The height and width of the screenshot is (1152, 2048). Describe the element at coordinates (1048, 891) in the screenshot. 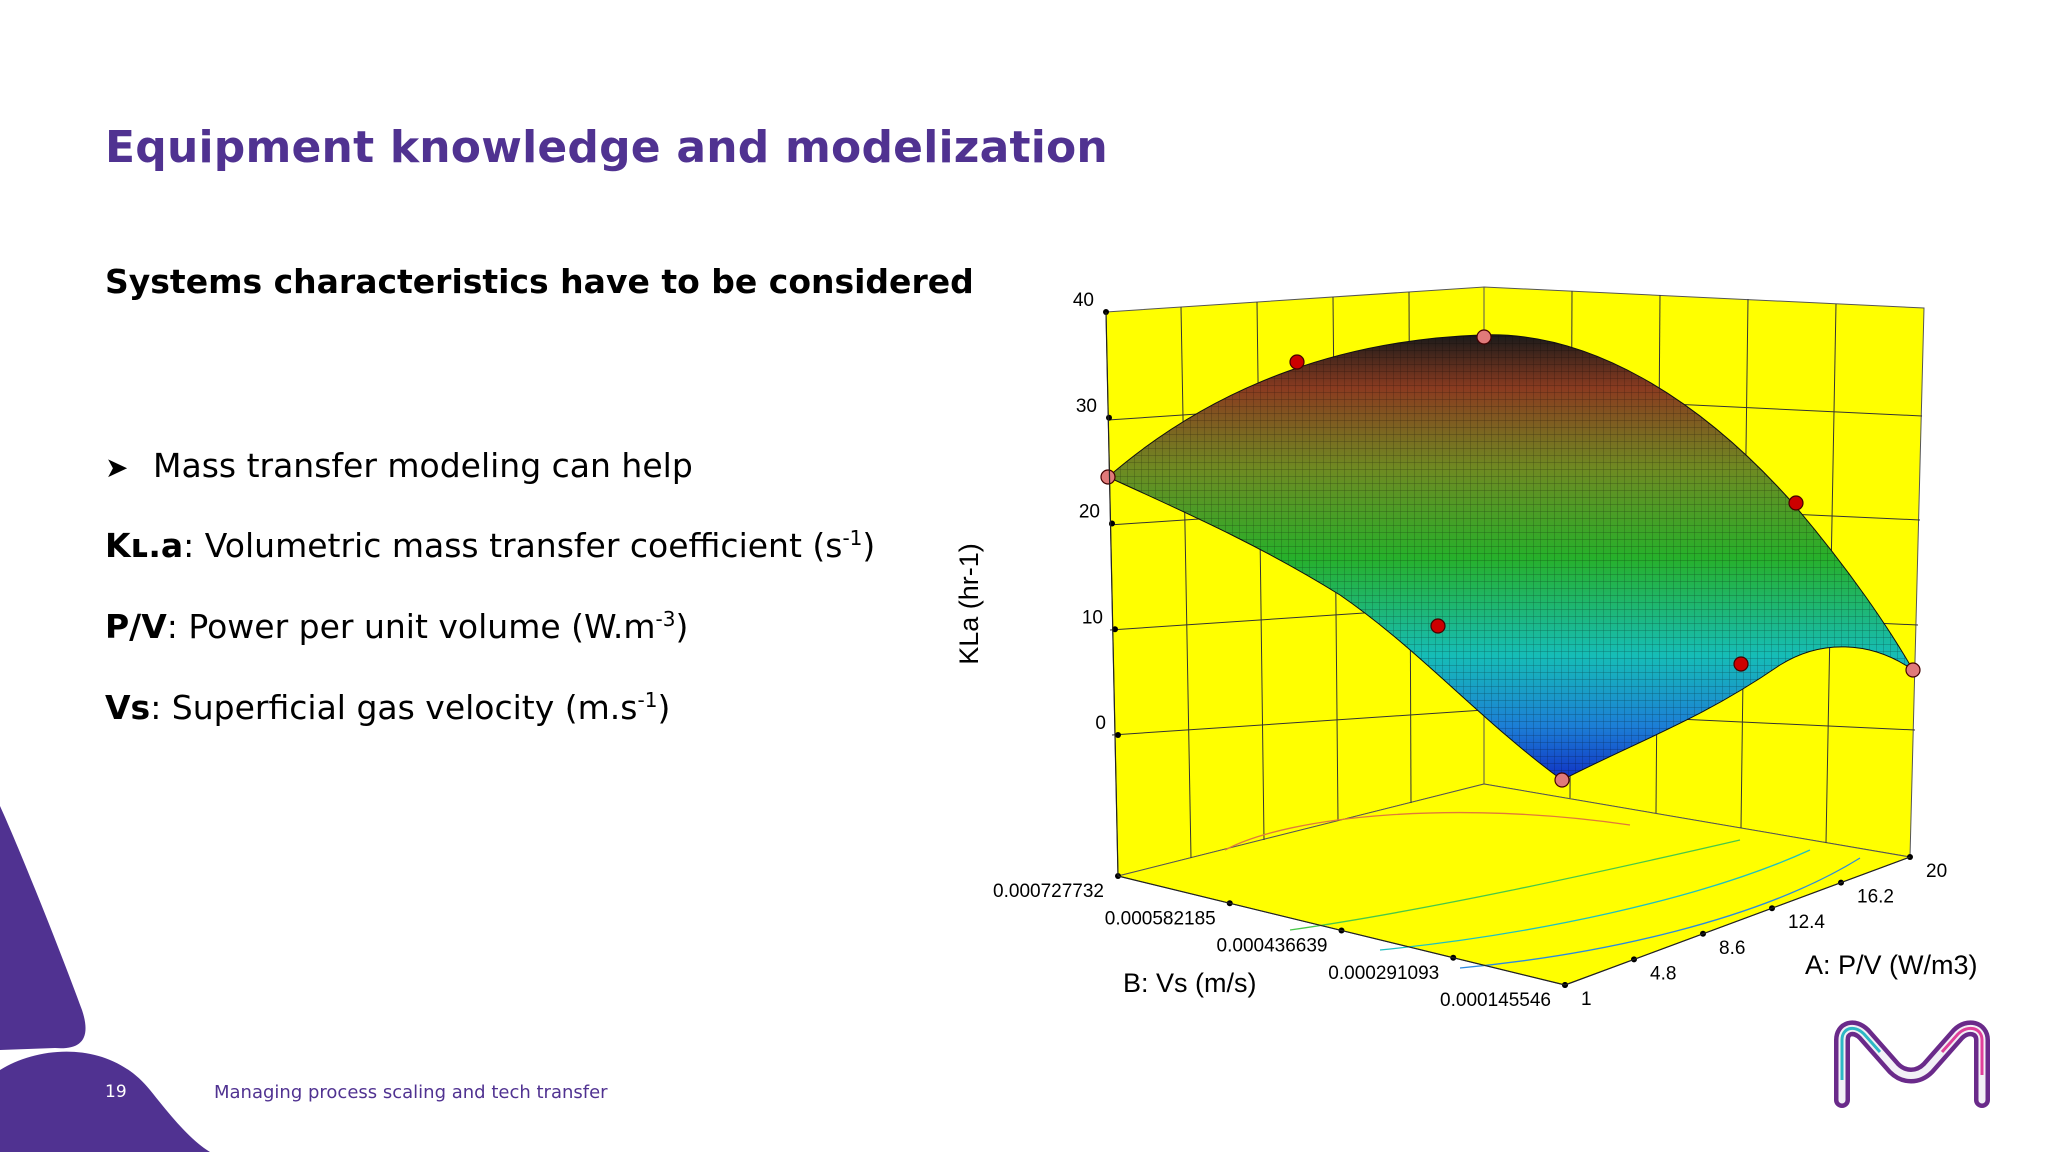

I see `y-tick-label: 0.000727732` at that location.